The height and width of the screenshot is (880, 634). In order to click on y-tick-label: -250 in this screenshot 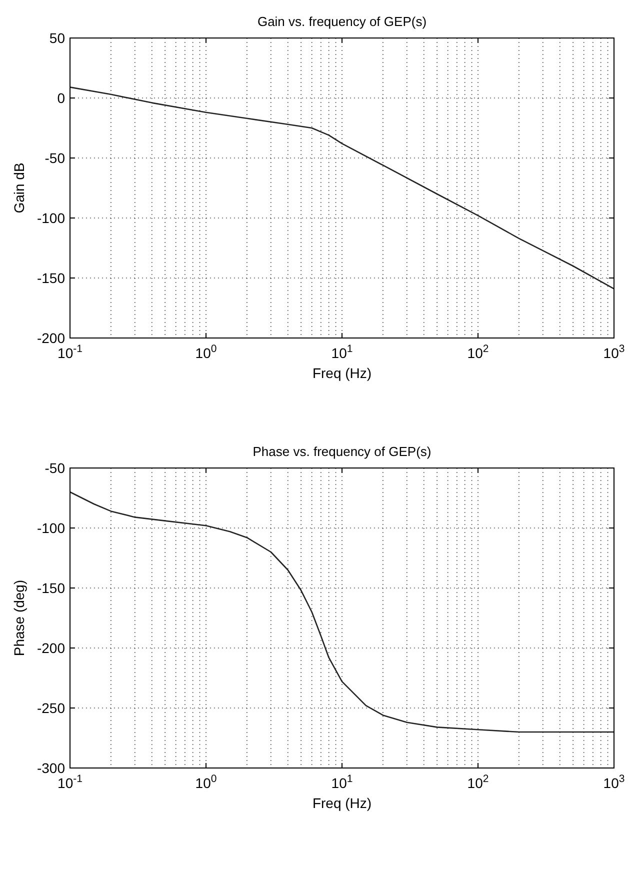, I will do `click(51, 708)`.